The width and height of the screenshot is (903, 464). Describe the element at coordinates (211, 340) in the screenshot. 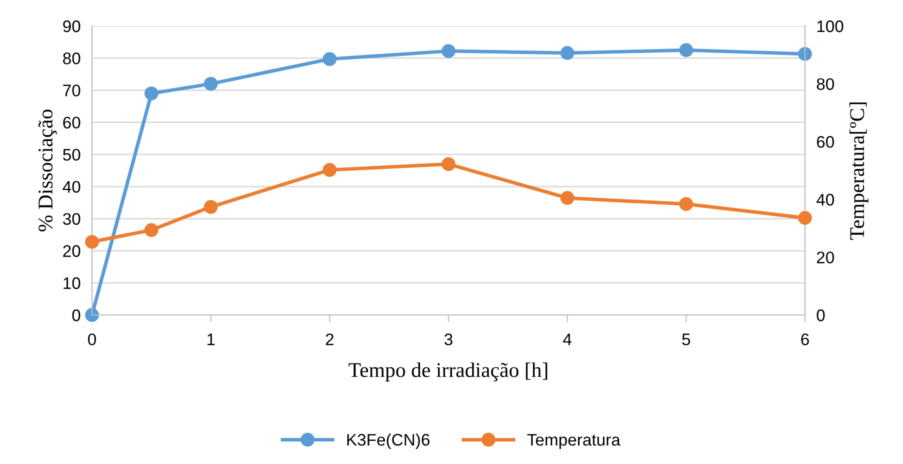

I see `x-tick-label: 1` at that location.